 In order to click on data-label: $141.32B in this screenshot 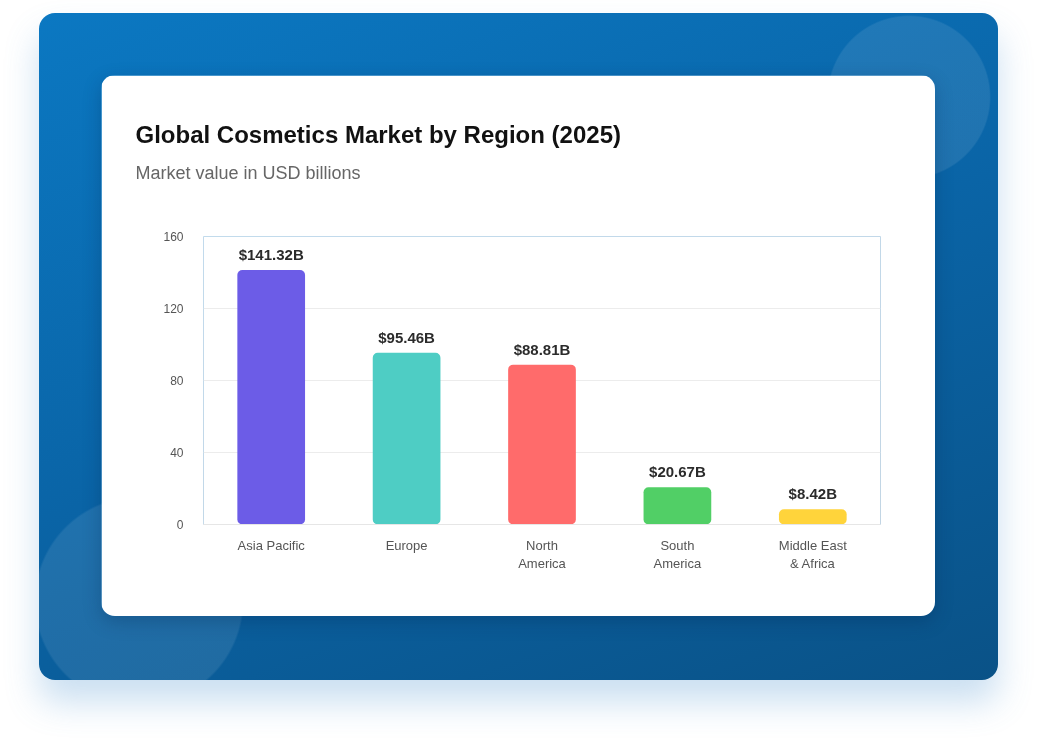, I will do `click(271, 255)`.